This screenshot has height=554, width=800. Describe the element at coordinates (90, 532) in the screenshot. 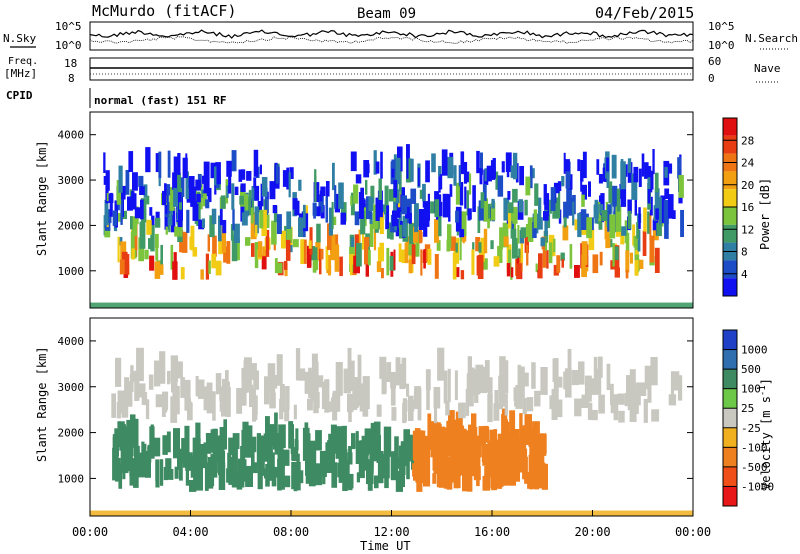

I see `velocity-xtick-label-0: 00:00` at that location.